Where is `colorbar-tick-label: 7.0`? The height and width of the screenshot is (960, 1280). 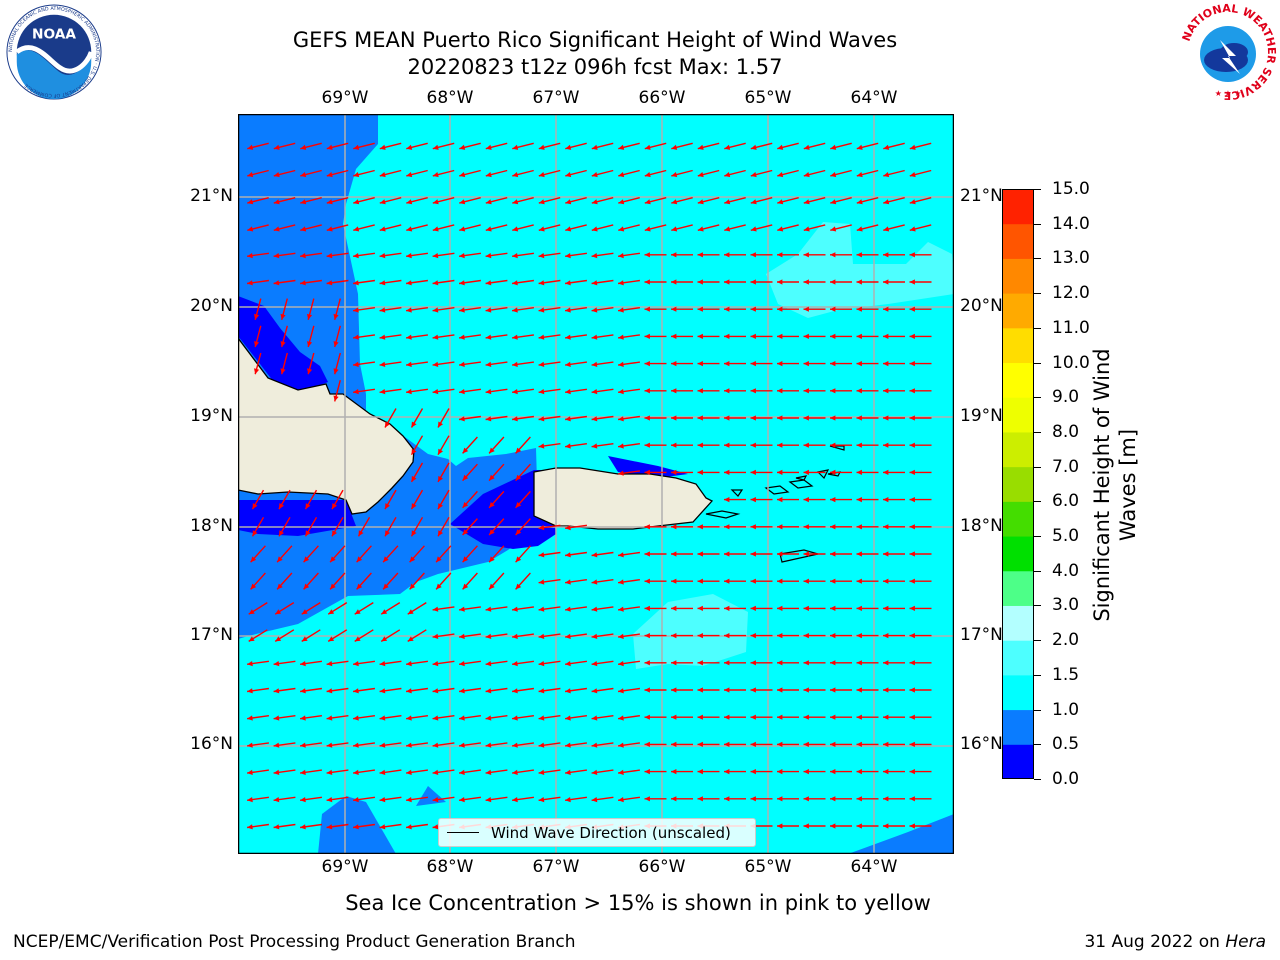 colorbar-tick-label: 7.0 is located at coordinates (1066, 466).